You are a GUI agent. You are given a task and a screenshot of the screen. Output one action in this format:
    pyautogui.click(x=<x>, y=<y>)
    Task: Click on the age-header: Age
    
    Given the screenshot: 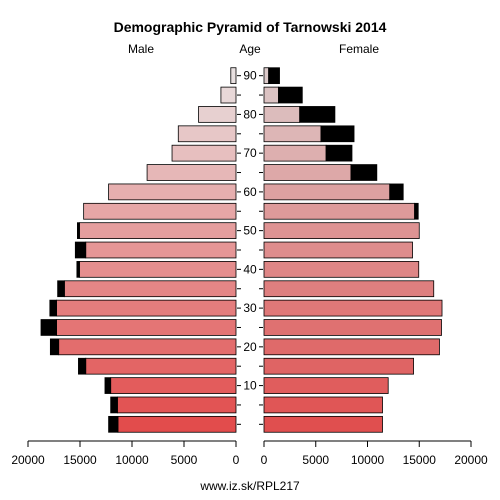 What is the action you would take?
    pyautogui.click(x=250, y=49)
    